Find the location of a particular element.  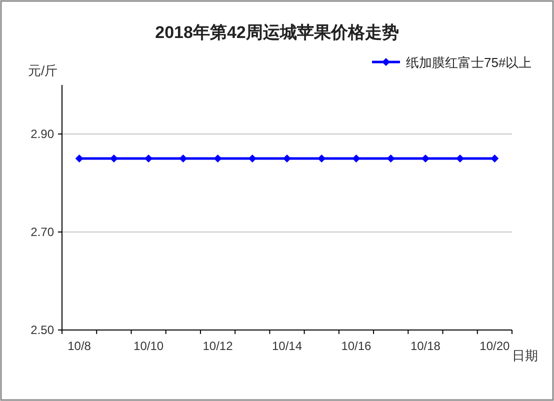

x-tick-label: 10/18 is located at coordinates (425, 346).